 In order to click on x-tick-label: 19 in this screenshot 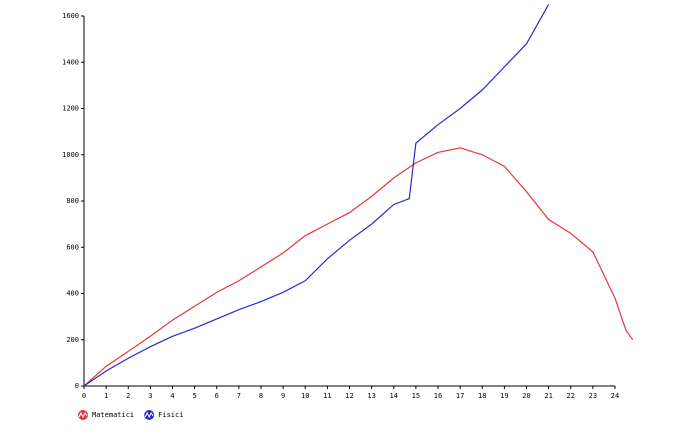, I will do `click(504, 396)`.